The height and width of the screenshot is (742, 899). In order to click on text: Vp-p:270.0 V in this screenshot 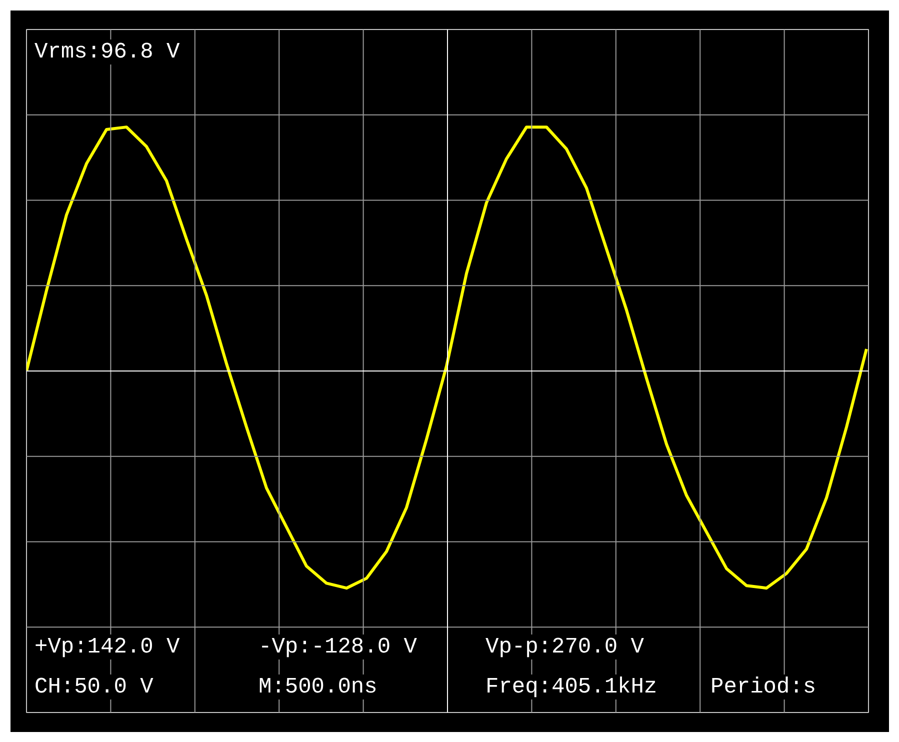, I will do `click(565, 647)`.